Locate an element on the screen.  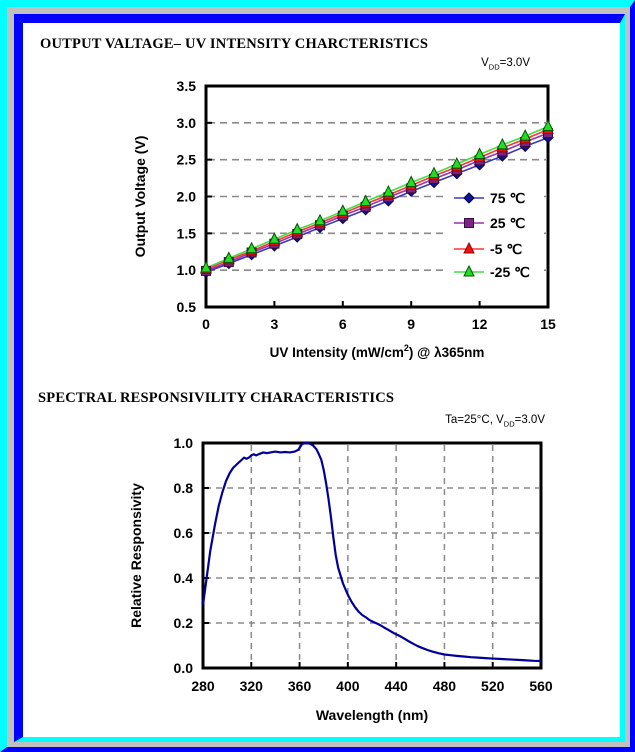
legend-label: 75 ℃ is located at coordinates (507, 198).